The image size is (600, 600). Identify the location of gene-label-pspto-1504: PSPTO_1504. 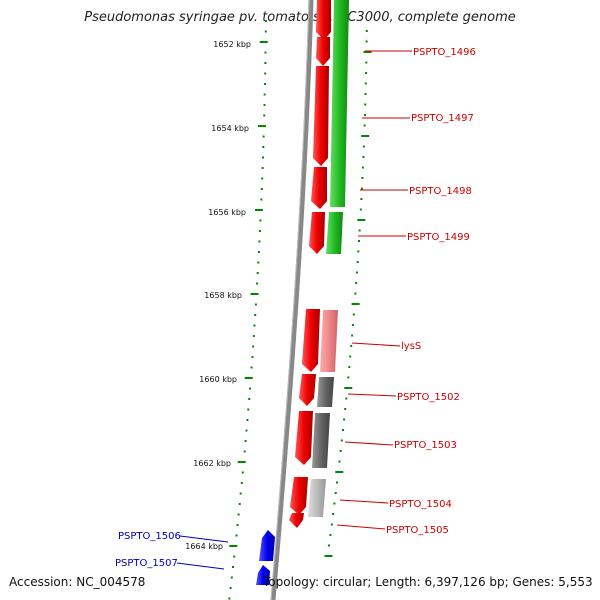
(420, 504).